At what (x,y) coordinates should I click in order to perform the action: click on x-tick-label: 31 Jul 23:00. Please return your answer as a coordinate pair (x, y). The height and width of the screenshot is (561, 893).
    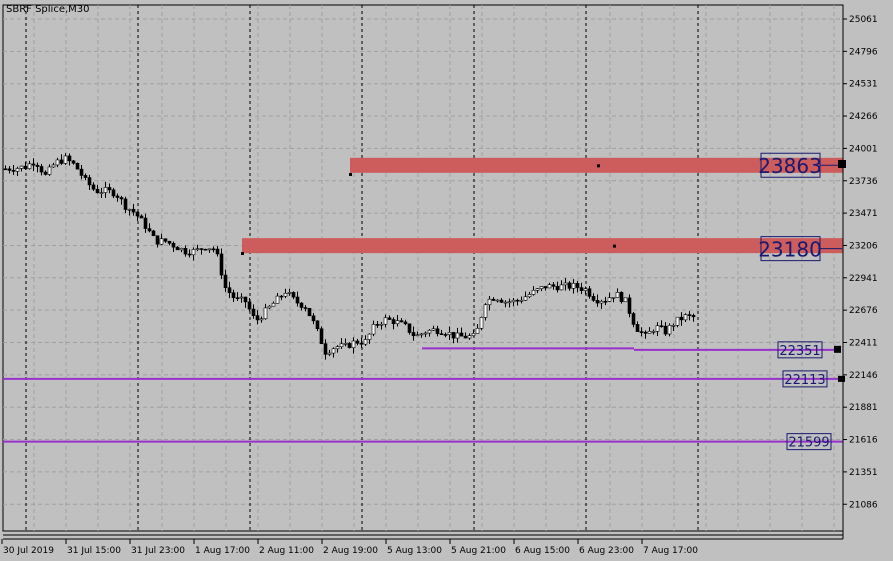
    Looking at the image, I should click on (158, 551).